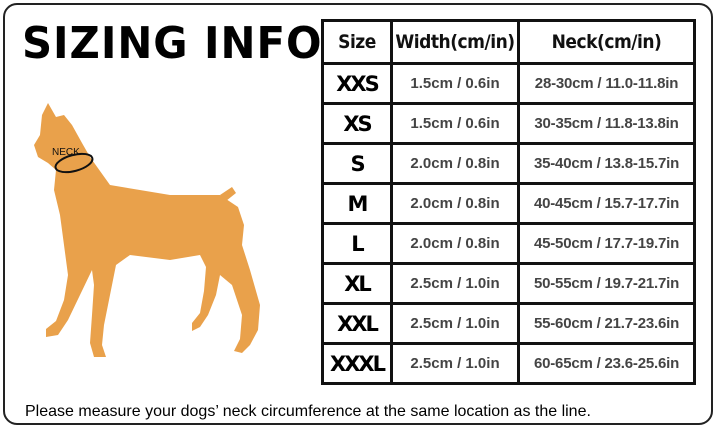  Describe the element at coordinates (357, 323) in the screenshot. I see `size-cell: XXL` at that location.